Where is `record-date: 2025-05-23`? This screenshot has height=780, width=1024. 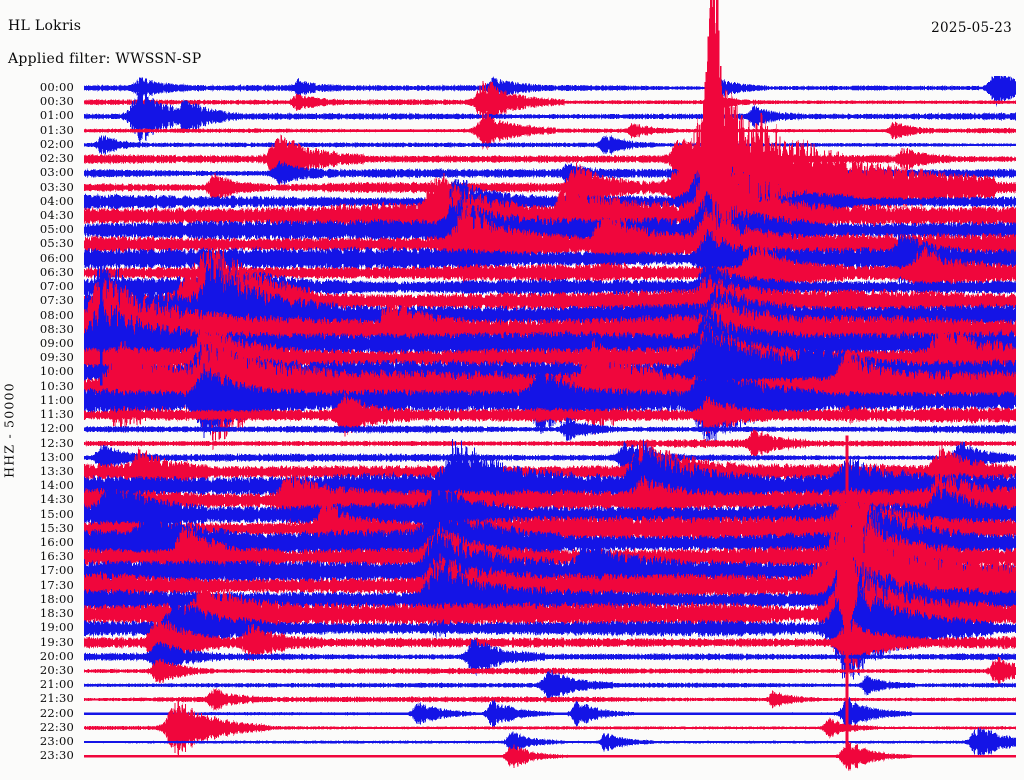 record-date: 2025-05-23 is located at coordinates (971, 28).